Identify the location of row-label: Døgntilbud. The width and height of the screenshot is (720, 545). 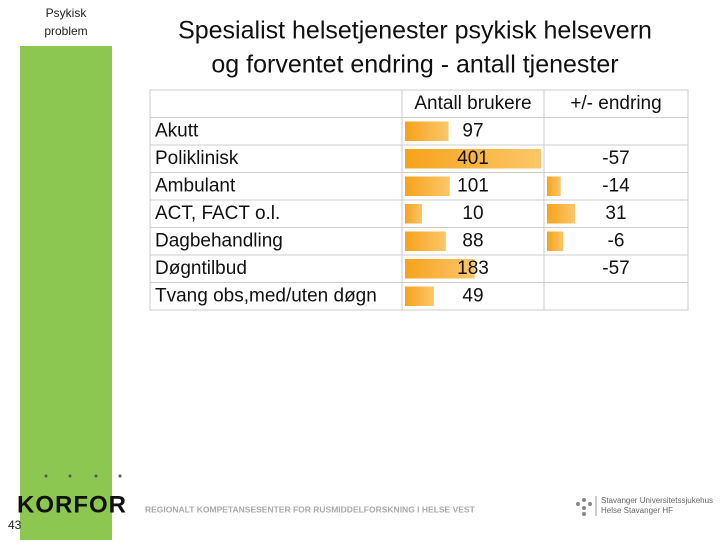
(201, 268).